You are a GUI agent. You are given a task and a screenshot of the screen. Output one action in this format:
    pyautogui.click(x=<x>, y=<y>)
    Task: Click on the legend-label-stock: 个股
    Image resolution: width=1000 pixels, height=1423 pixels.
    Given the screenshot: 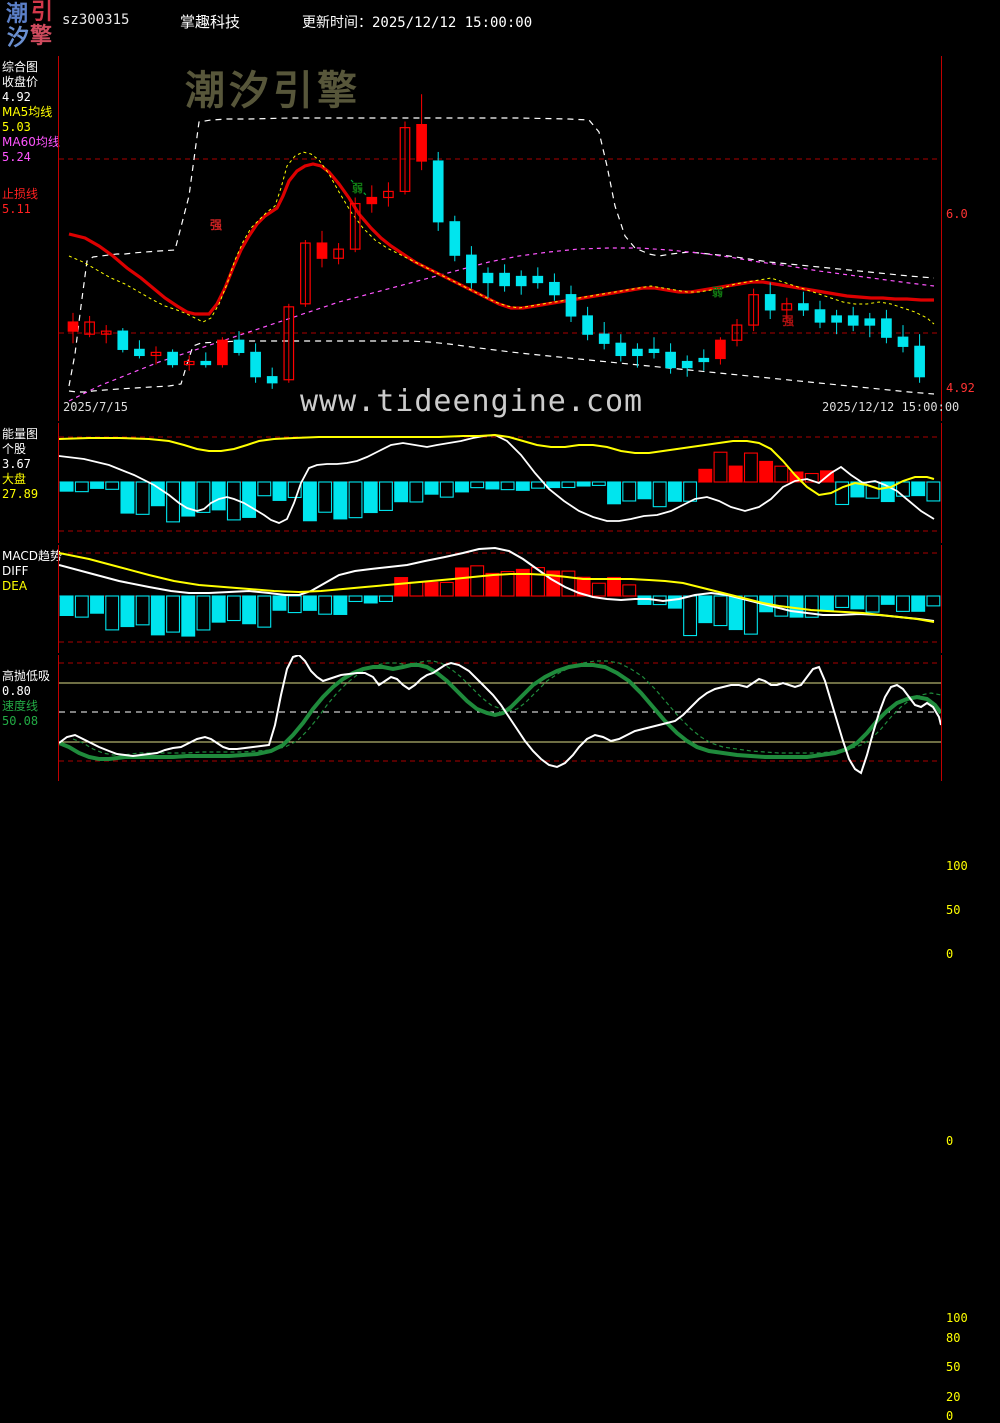 What is the action you would take?
    pyautogui.click(x=14, y=449)
    